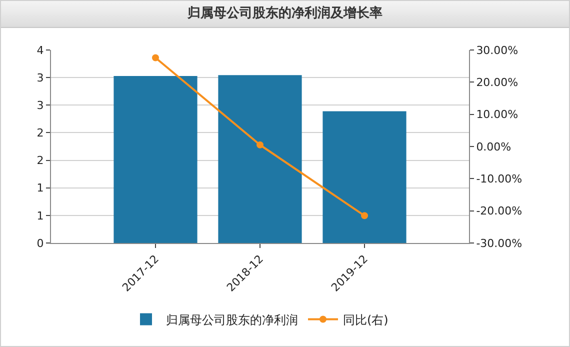  I want to click on y2-tick-label: -20.00%, so click(499, 211).